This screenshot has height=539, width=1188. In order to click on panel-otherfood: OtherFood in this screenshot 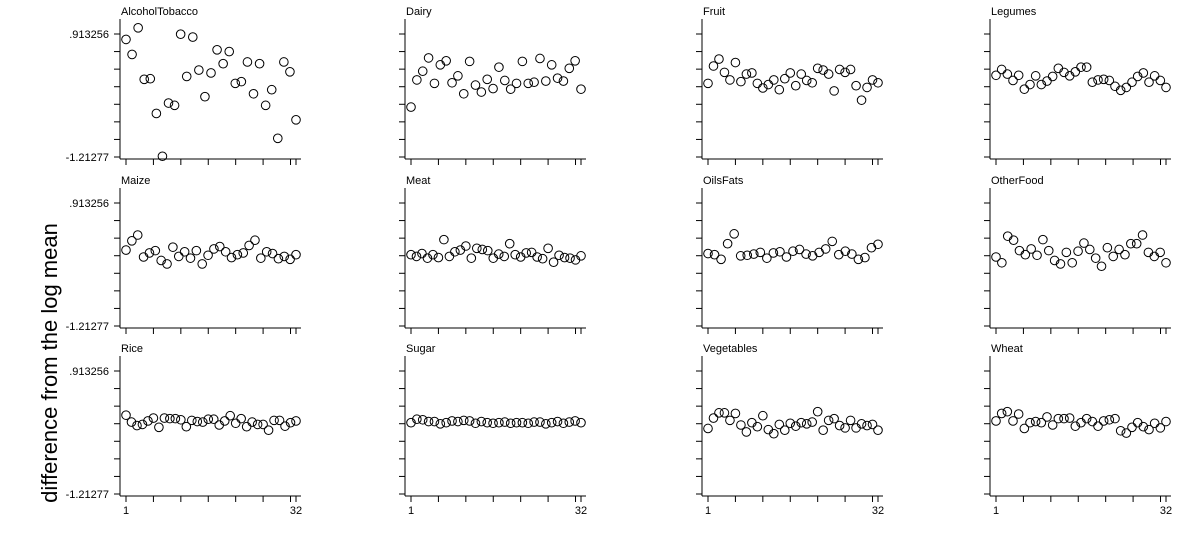, I will do `click(1077, 254)`.